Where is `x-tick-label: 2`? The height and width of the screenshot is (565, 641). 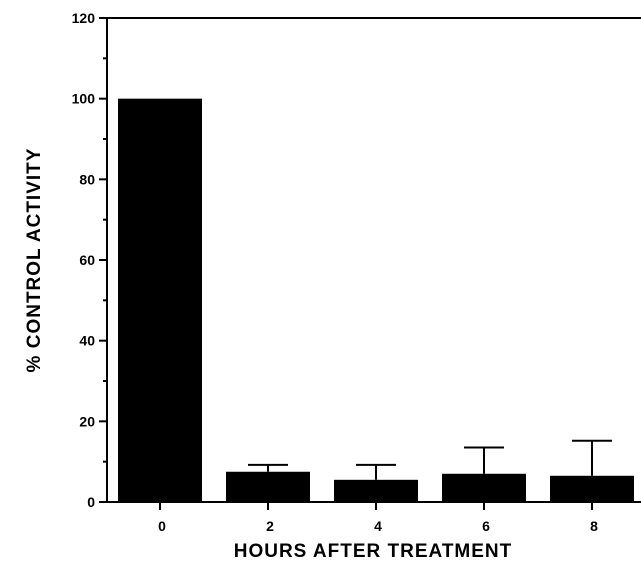 x-tick-label: 2 is located at coordinates (270, 526).